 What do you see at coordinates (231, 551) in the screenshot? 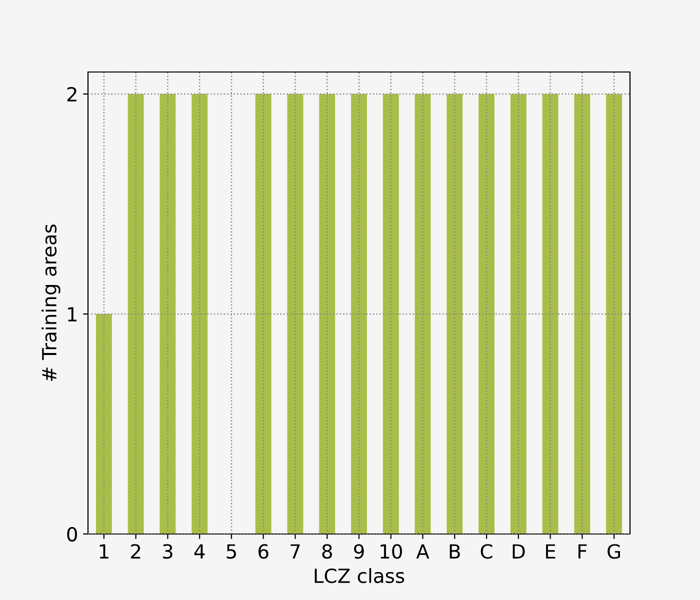
I see `x-tick-label: 5` at bounding box center [231, 551].